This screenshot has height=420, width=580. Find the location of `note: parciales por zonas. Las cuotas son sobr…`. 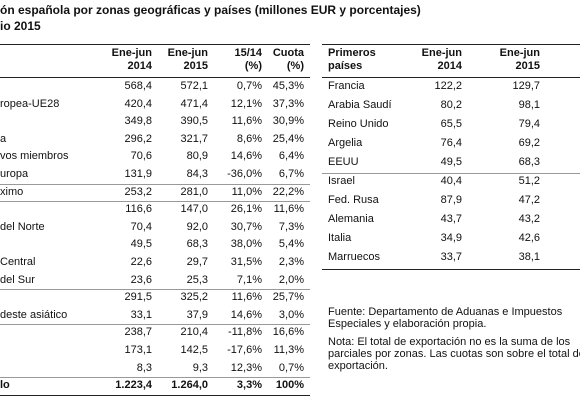

note: parciales por zonas. Las cuotas son sobr… is located at coordinates (454, 354).